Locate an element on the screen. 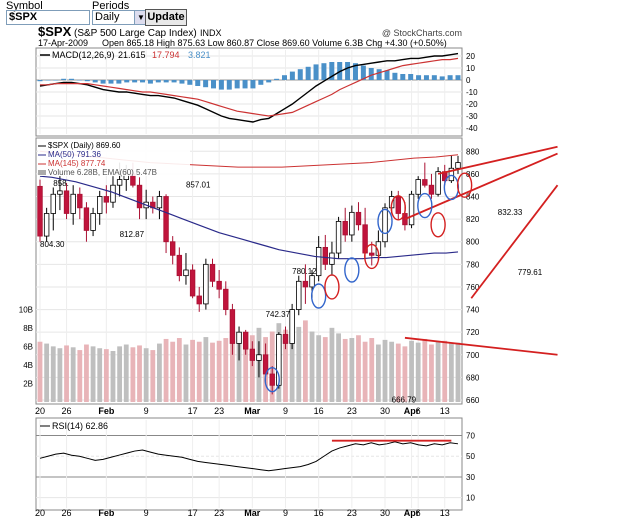  price-tick-label: 880 is located at coordinates (473, 151).